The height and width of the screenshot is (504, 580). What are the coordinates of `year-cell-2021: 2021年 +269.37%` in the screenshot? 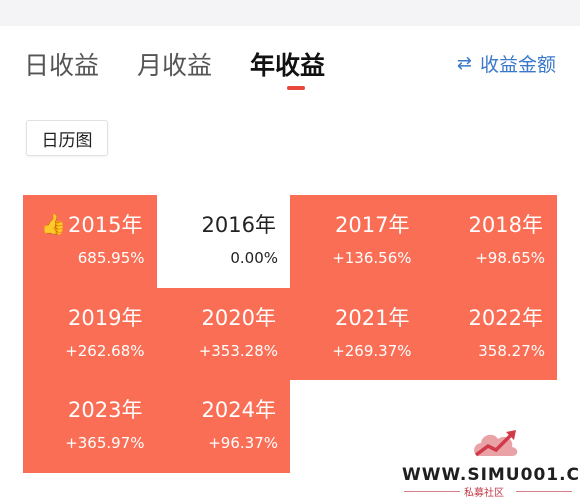 It's located at (357, 334).